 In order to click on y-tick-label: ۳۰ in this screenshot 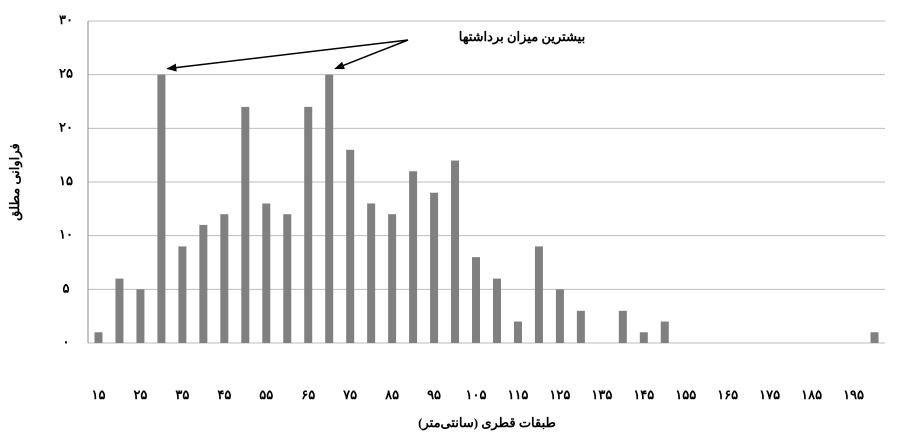, I will do `click(66, 19)`.